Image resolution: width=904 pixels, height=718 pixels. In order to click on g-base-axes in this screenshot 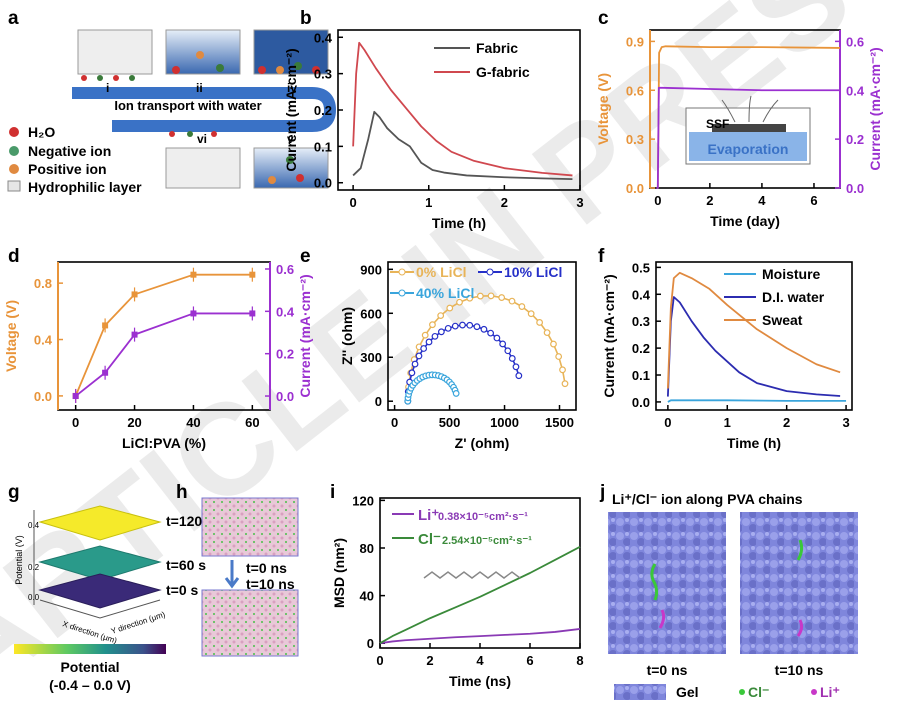, I will do `click(100, 609)`.